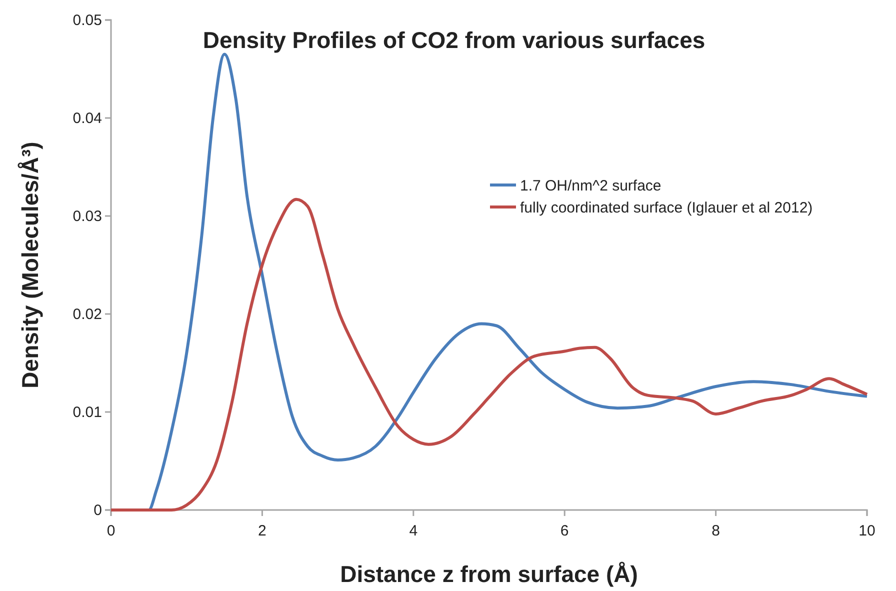  What do you see at coordinates (413, 531) in the screenshot?
I see `x-tick-label: 4` at bounding box center [413, 531].